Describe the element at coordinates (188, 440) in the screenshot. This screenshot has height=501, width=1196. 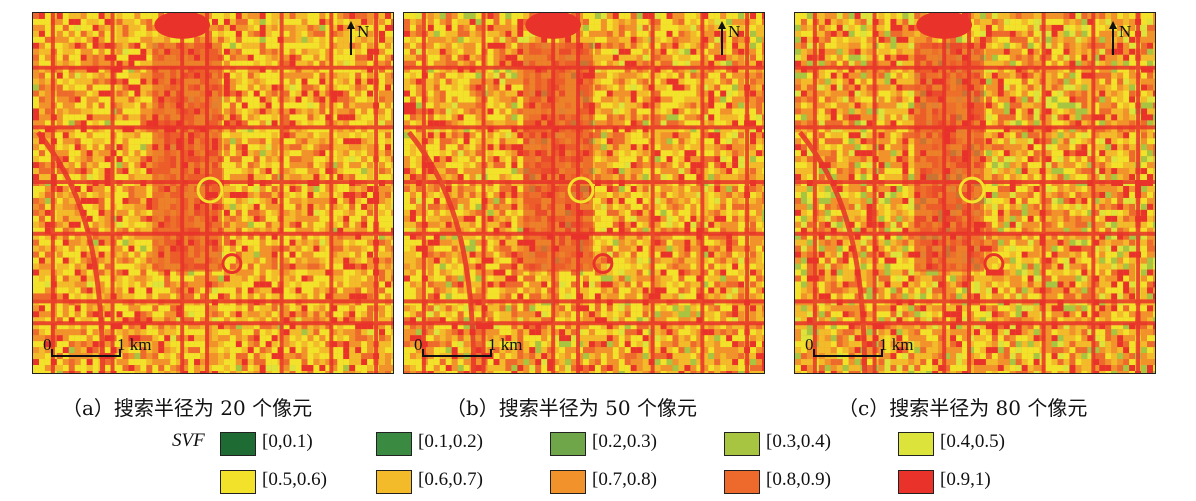
I see `legend-title: SVF` at that location.